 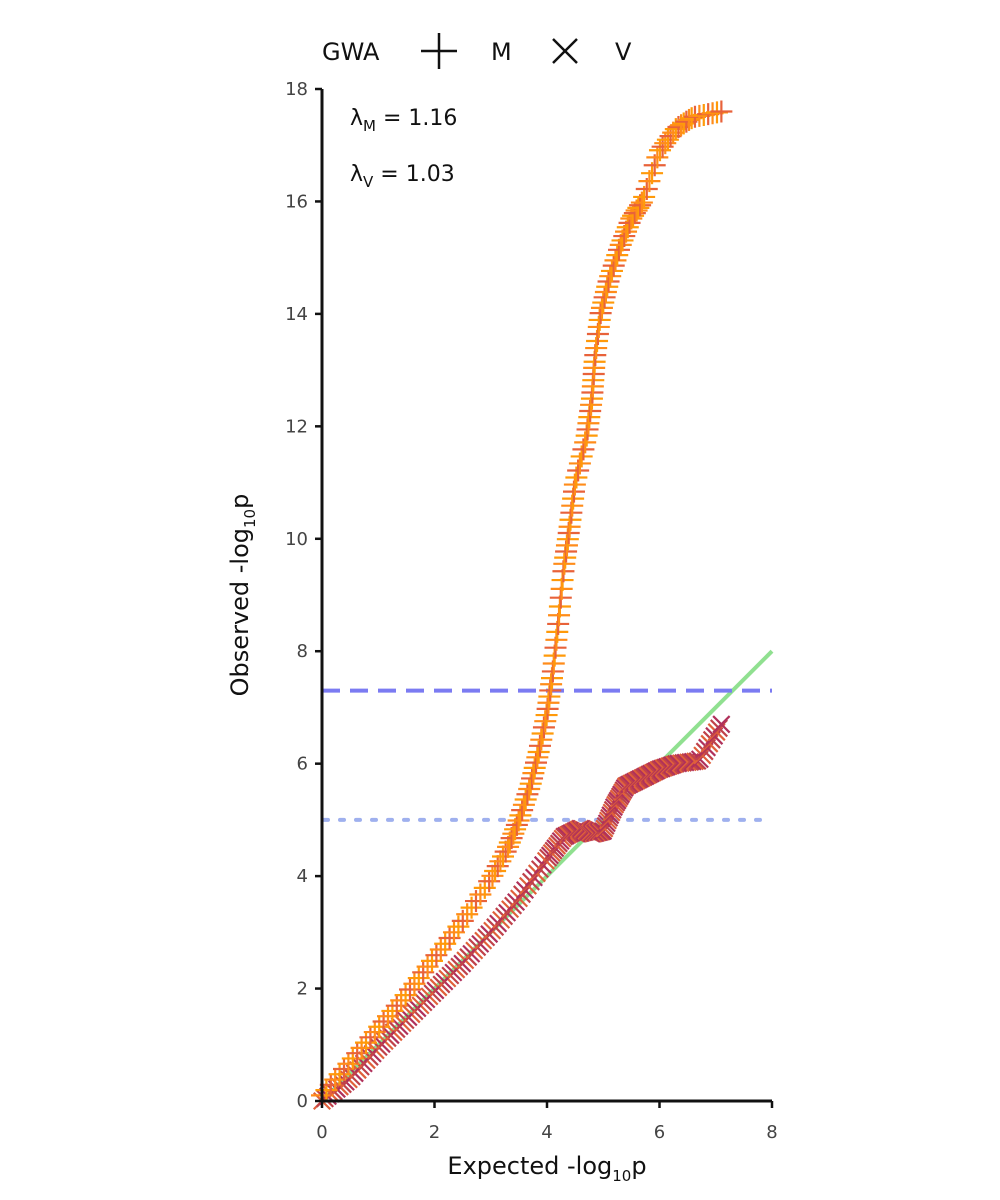 I want to click on y-tick-label: 12, so click(x=296, y=426).